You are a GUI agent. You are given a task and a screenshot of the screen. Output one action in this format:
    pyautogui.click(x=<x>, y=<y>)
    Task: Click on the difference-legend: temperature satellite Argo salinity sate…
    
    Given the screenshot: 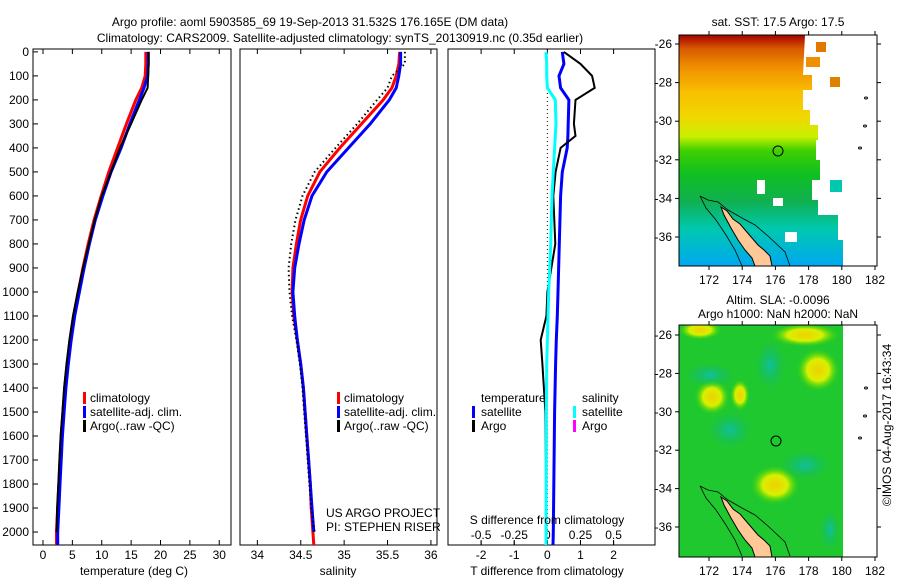 What is the action you would take?
    pyautogui.click(x=547, y=412)
    